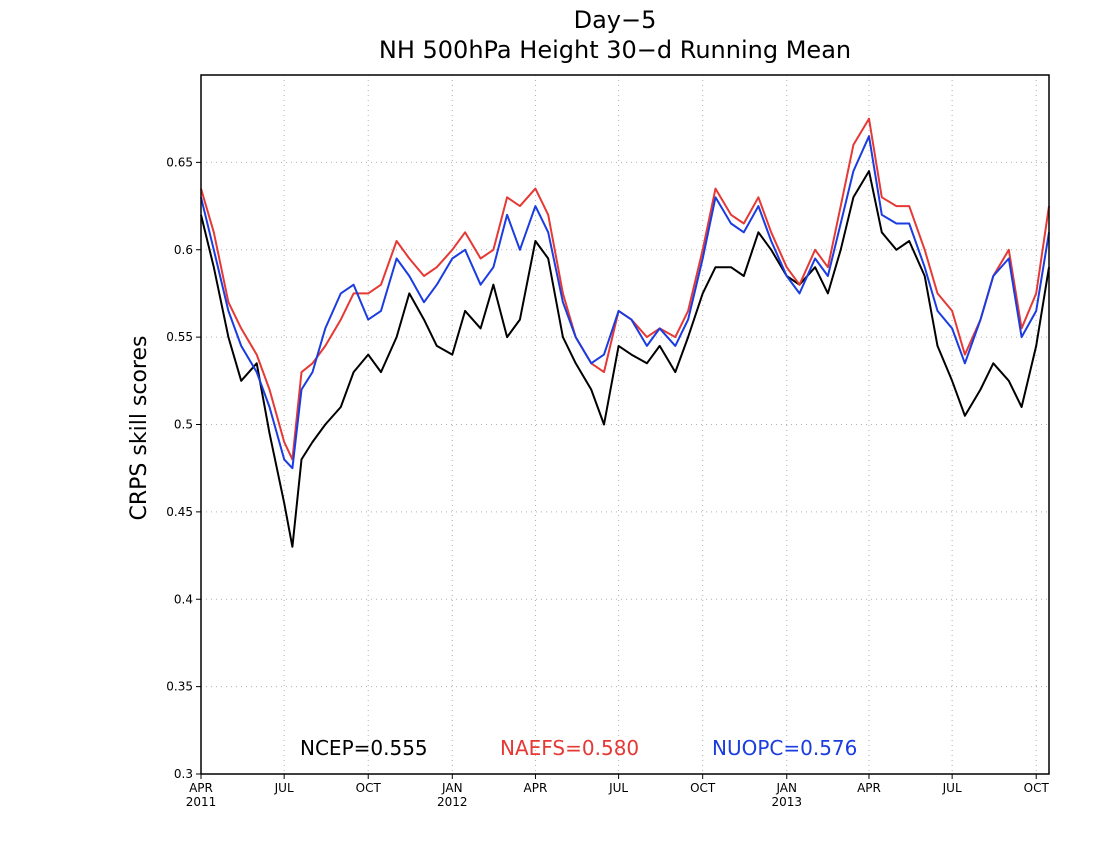 Image resolution: width=1100 pixels, height=850 pixels. I want to click on x-tick-year: 2013, so click(786, 802).